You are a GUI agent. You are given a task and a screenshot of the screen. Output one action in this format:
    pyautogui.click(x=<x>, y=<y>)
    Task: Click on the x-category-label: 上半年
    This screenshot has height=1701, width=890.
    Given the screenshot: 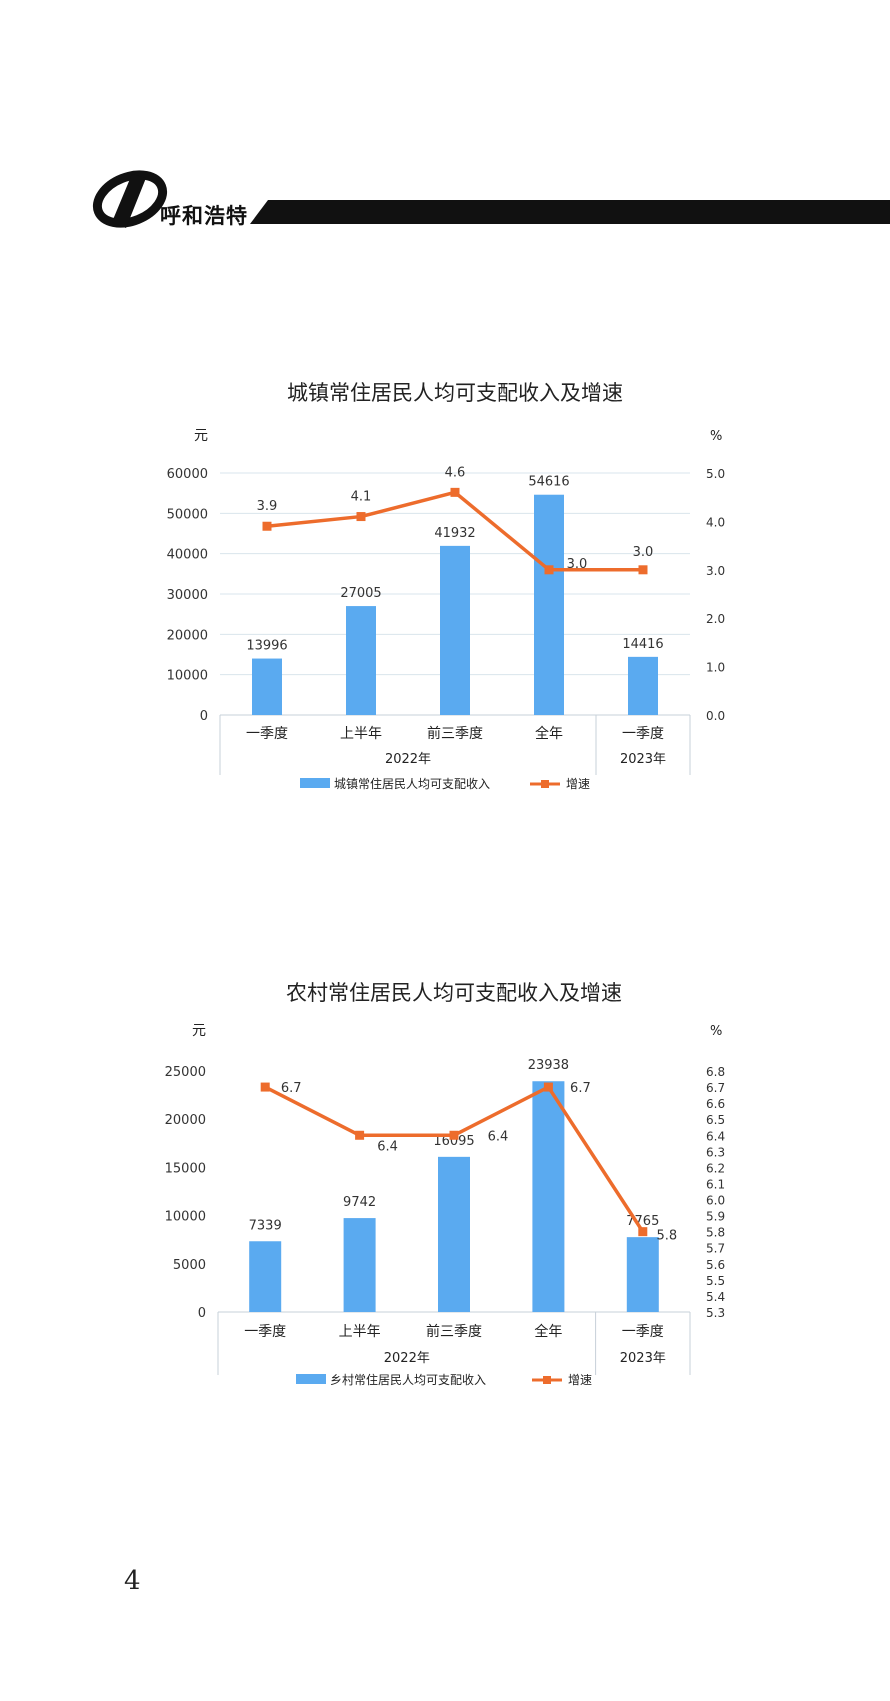 What is the action you would take?
    pyautogui.click(x=360, y=1332)
    